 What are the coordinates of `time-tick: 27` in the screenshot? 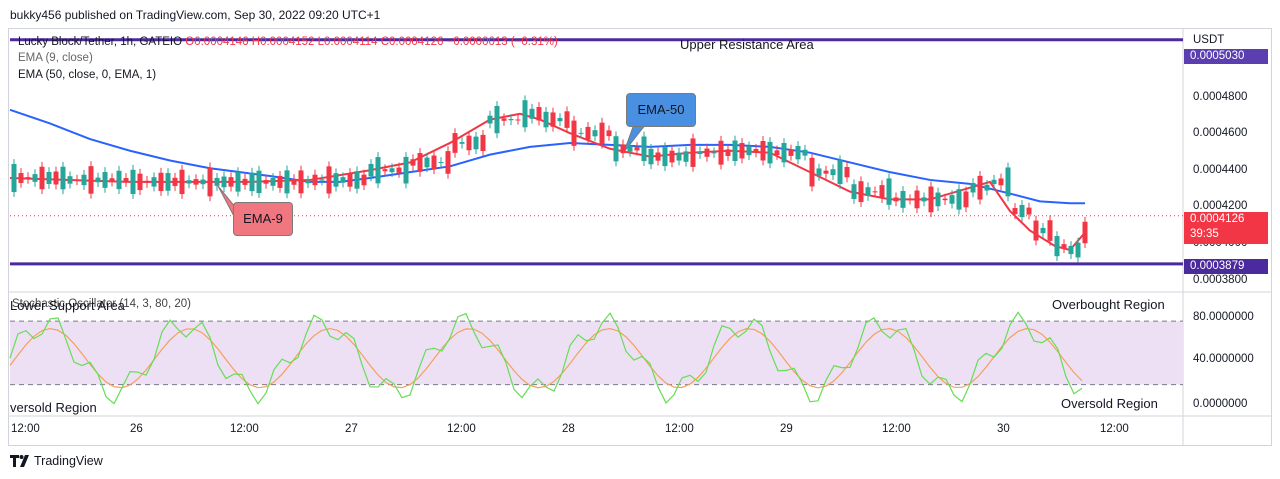 It's located at (351, 429).